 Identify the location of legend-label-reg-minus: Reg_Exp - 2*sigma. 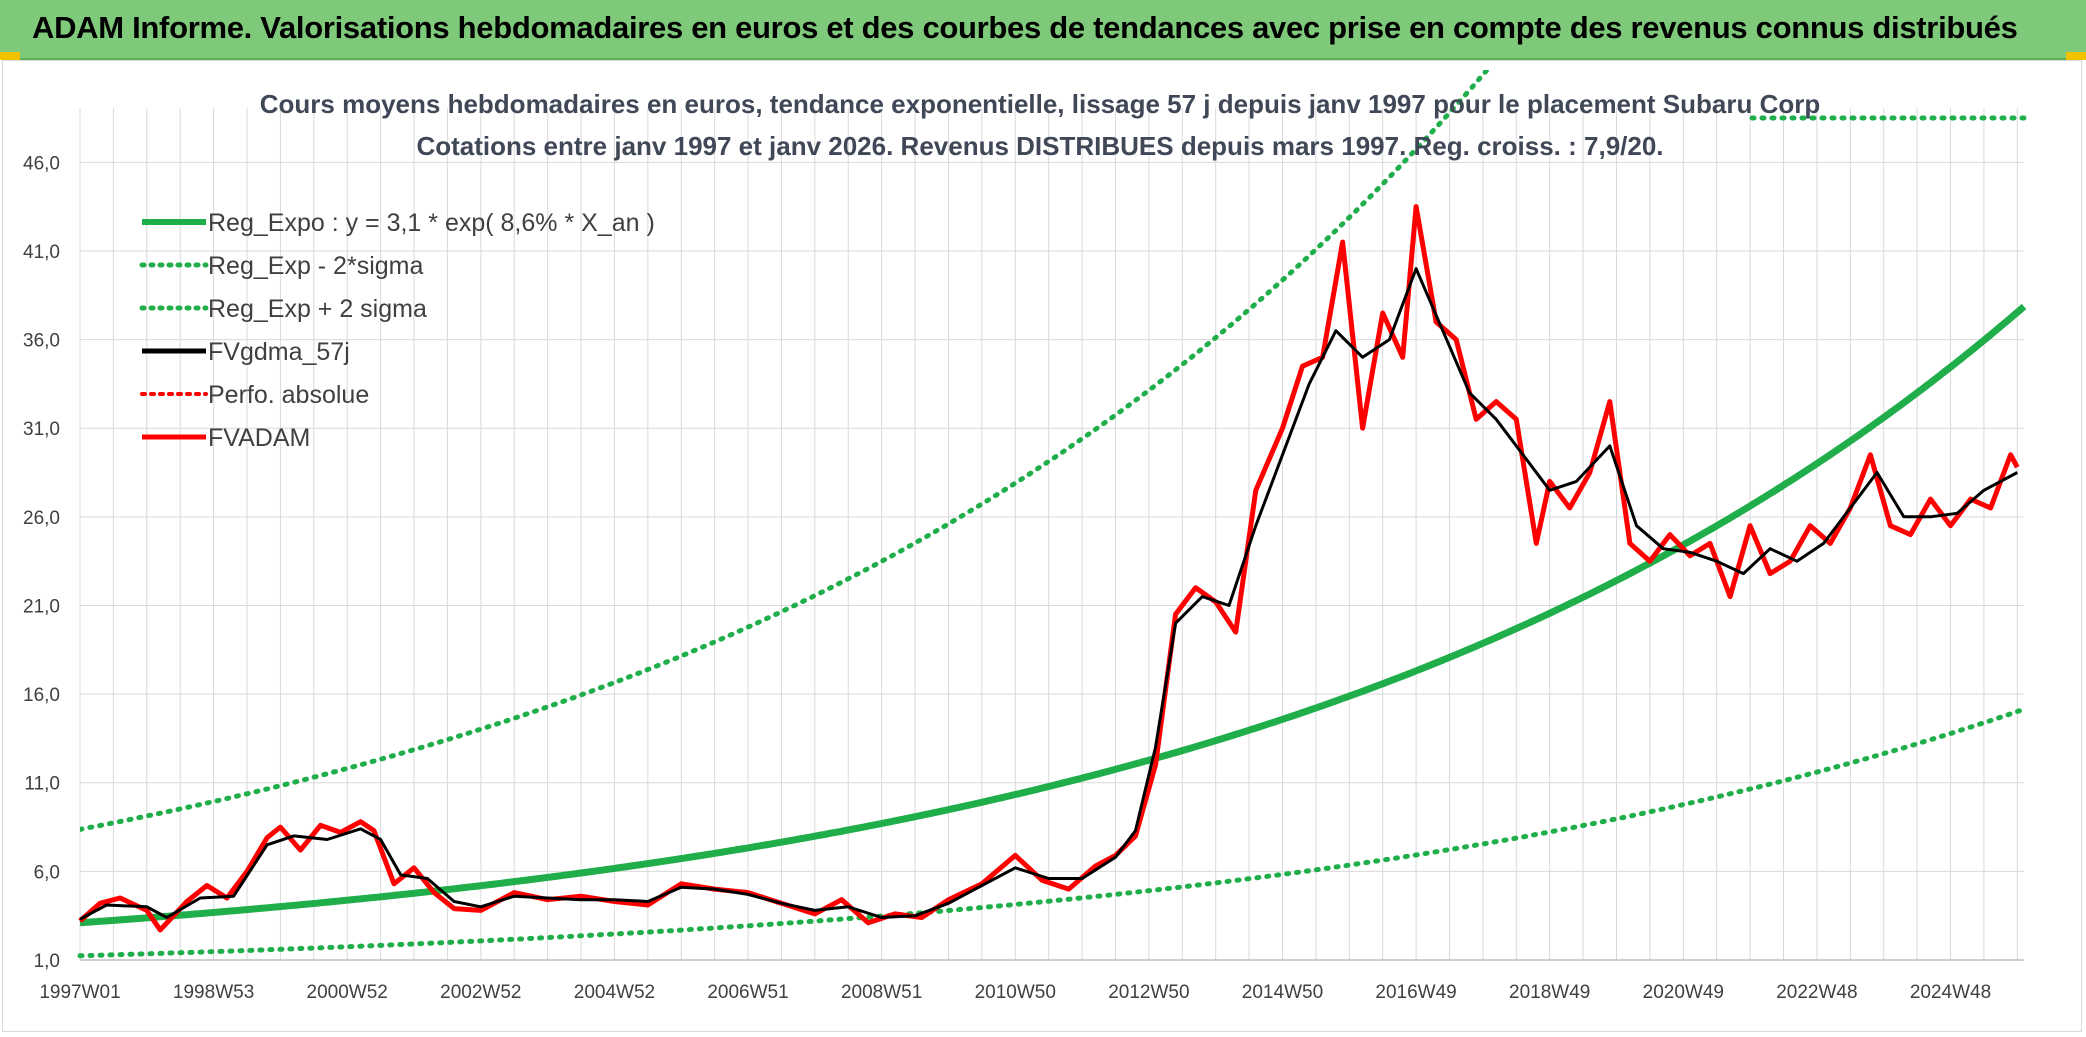
(315, 266).